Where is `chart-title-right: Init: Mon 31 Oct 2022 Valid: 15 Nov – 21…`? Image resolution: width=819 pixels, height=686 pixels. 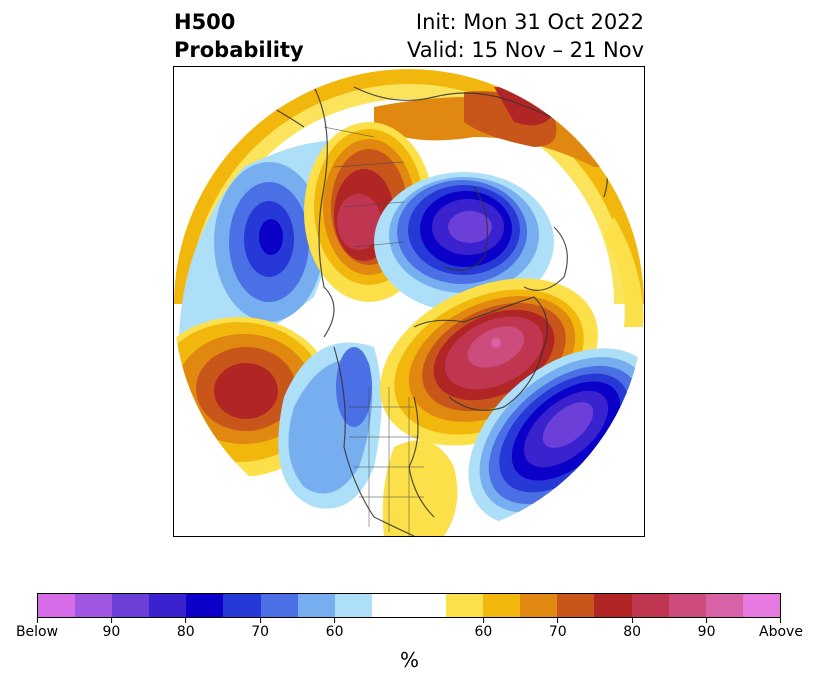
chart-title-right: Init: Mon 31 Oct 2022 Valid: 15 Nov – 21… is located at coordinates (525, 36).